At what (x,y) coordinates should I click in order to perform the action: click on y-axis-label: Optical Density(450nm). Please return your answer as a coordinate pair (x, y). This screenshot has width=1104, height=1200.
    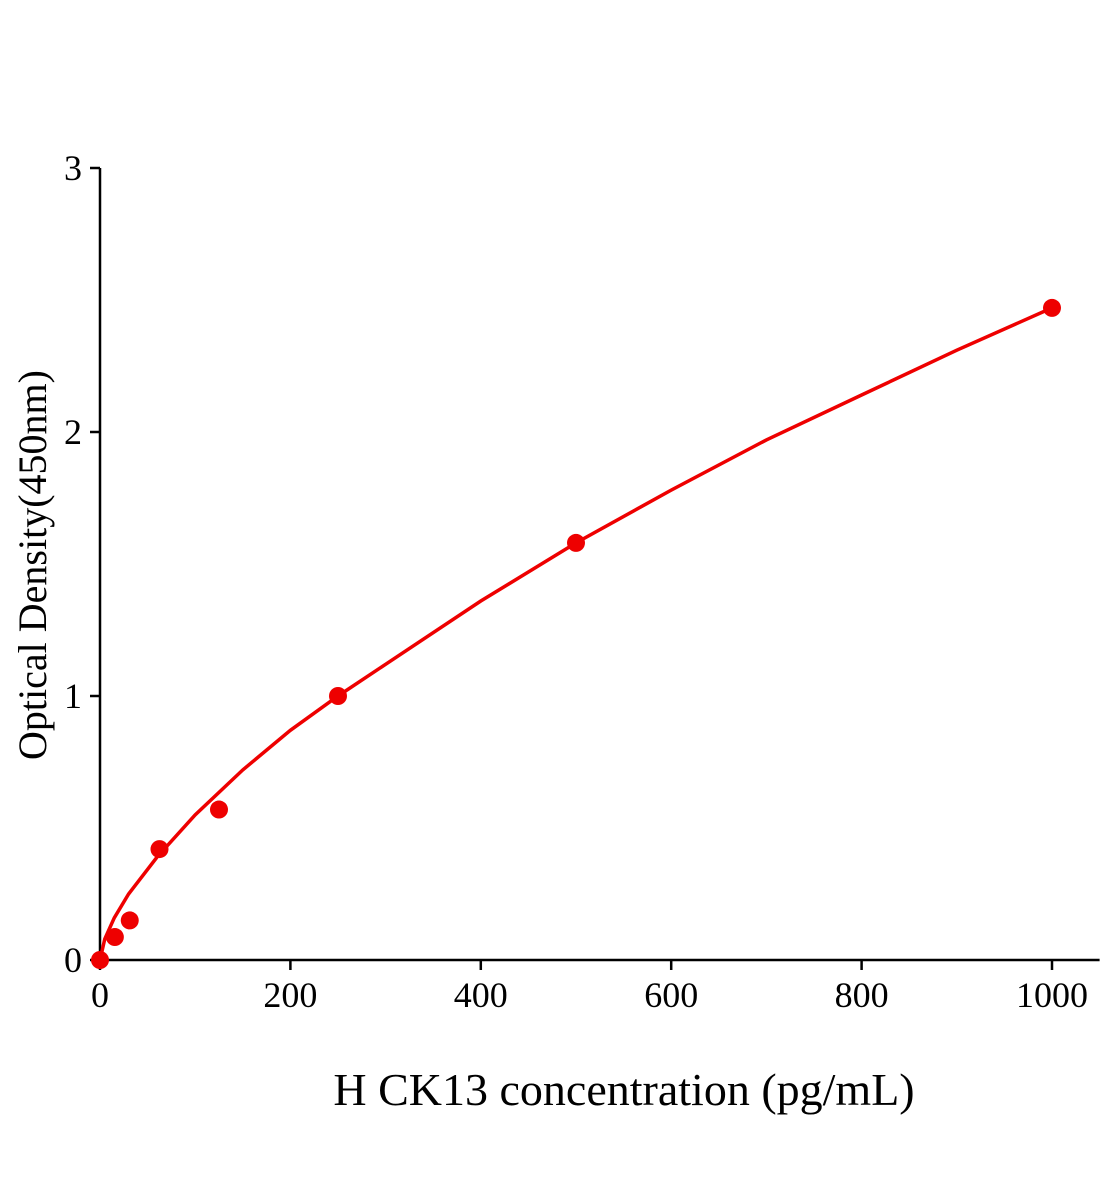
    Looking at the image, I should click on (32, 565).